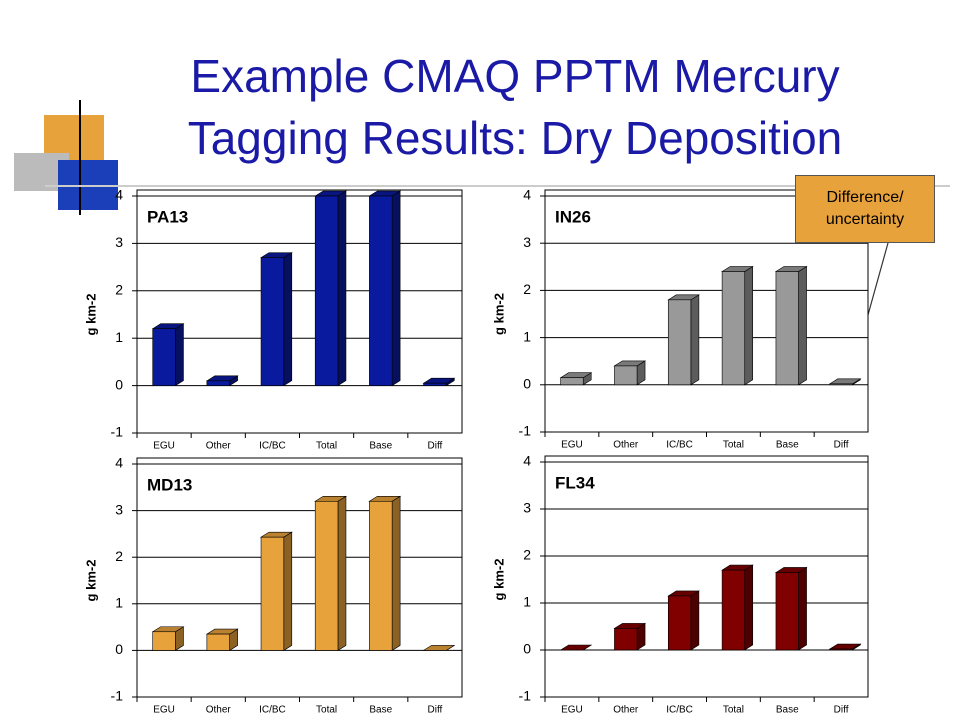 This screenshot has width=960, height=720. Describe the element at coordinates (167, 216) in the screenshot. I see `chart-label: PA13` at that location.